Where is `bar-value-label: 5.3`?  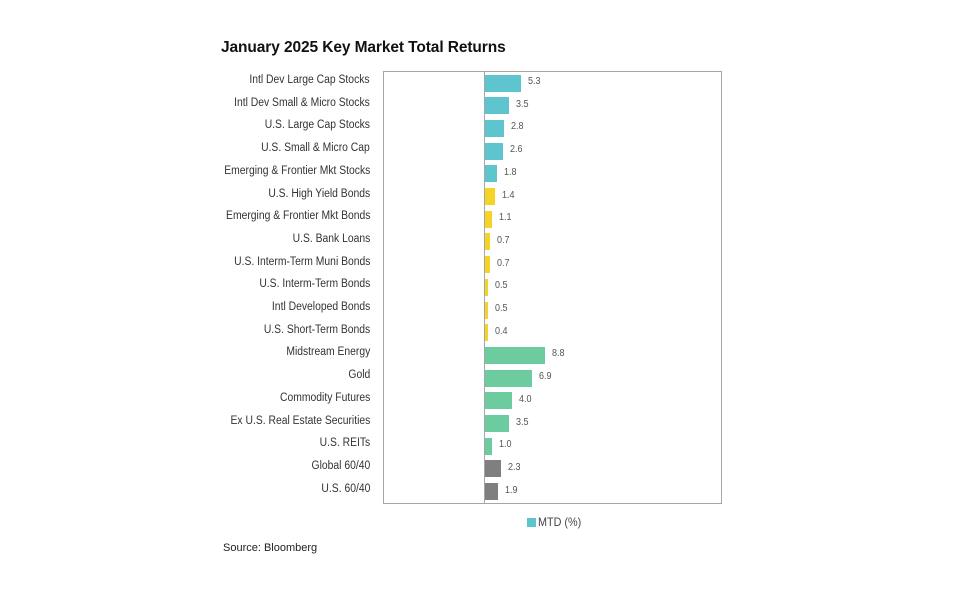 bar-value-label: 5.3 is located at coordinates (534, 81).